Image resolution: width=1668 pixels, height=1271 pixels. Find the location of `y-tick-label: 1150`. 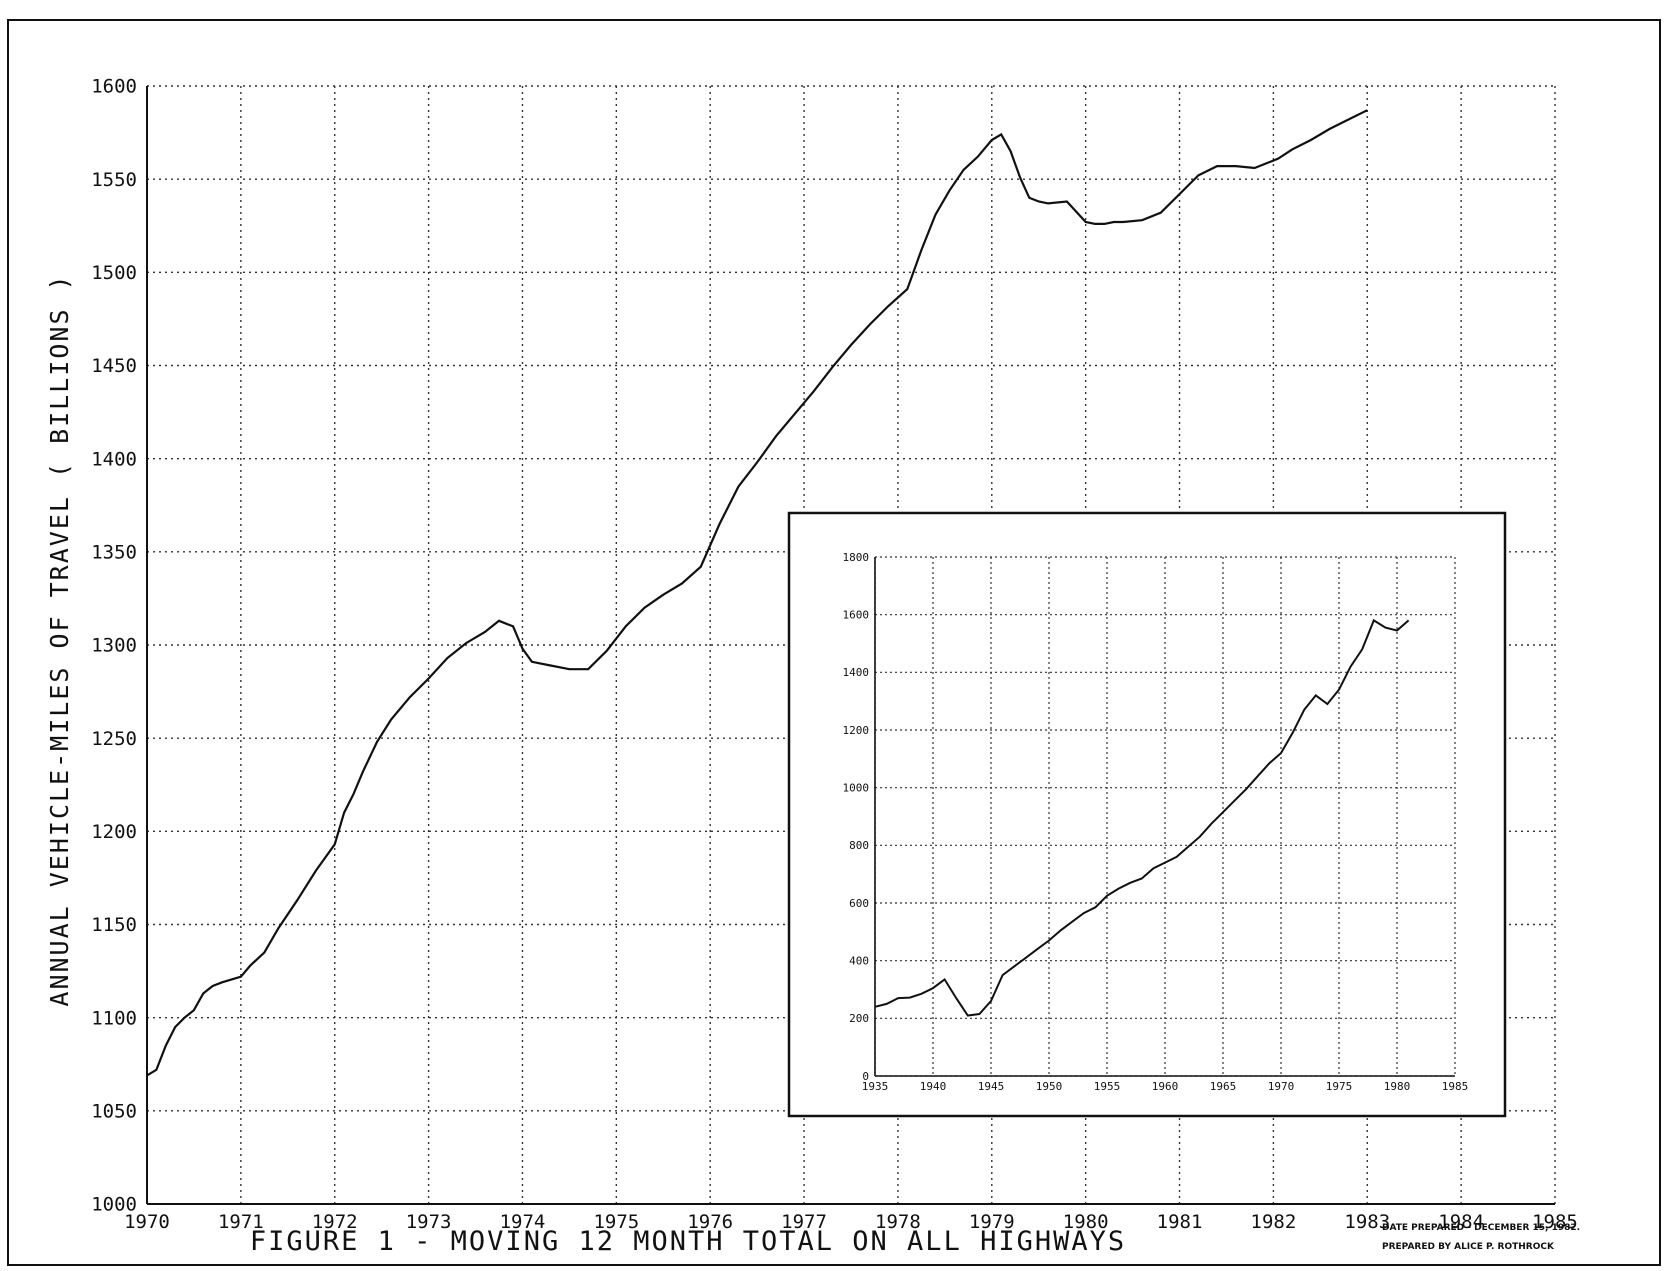

y-tick-label: 1150 is located at coordinates (114, 925).